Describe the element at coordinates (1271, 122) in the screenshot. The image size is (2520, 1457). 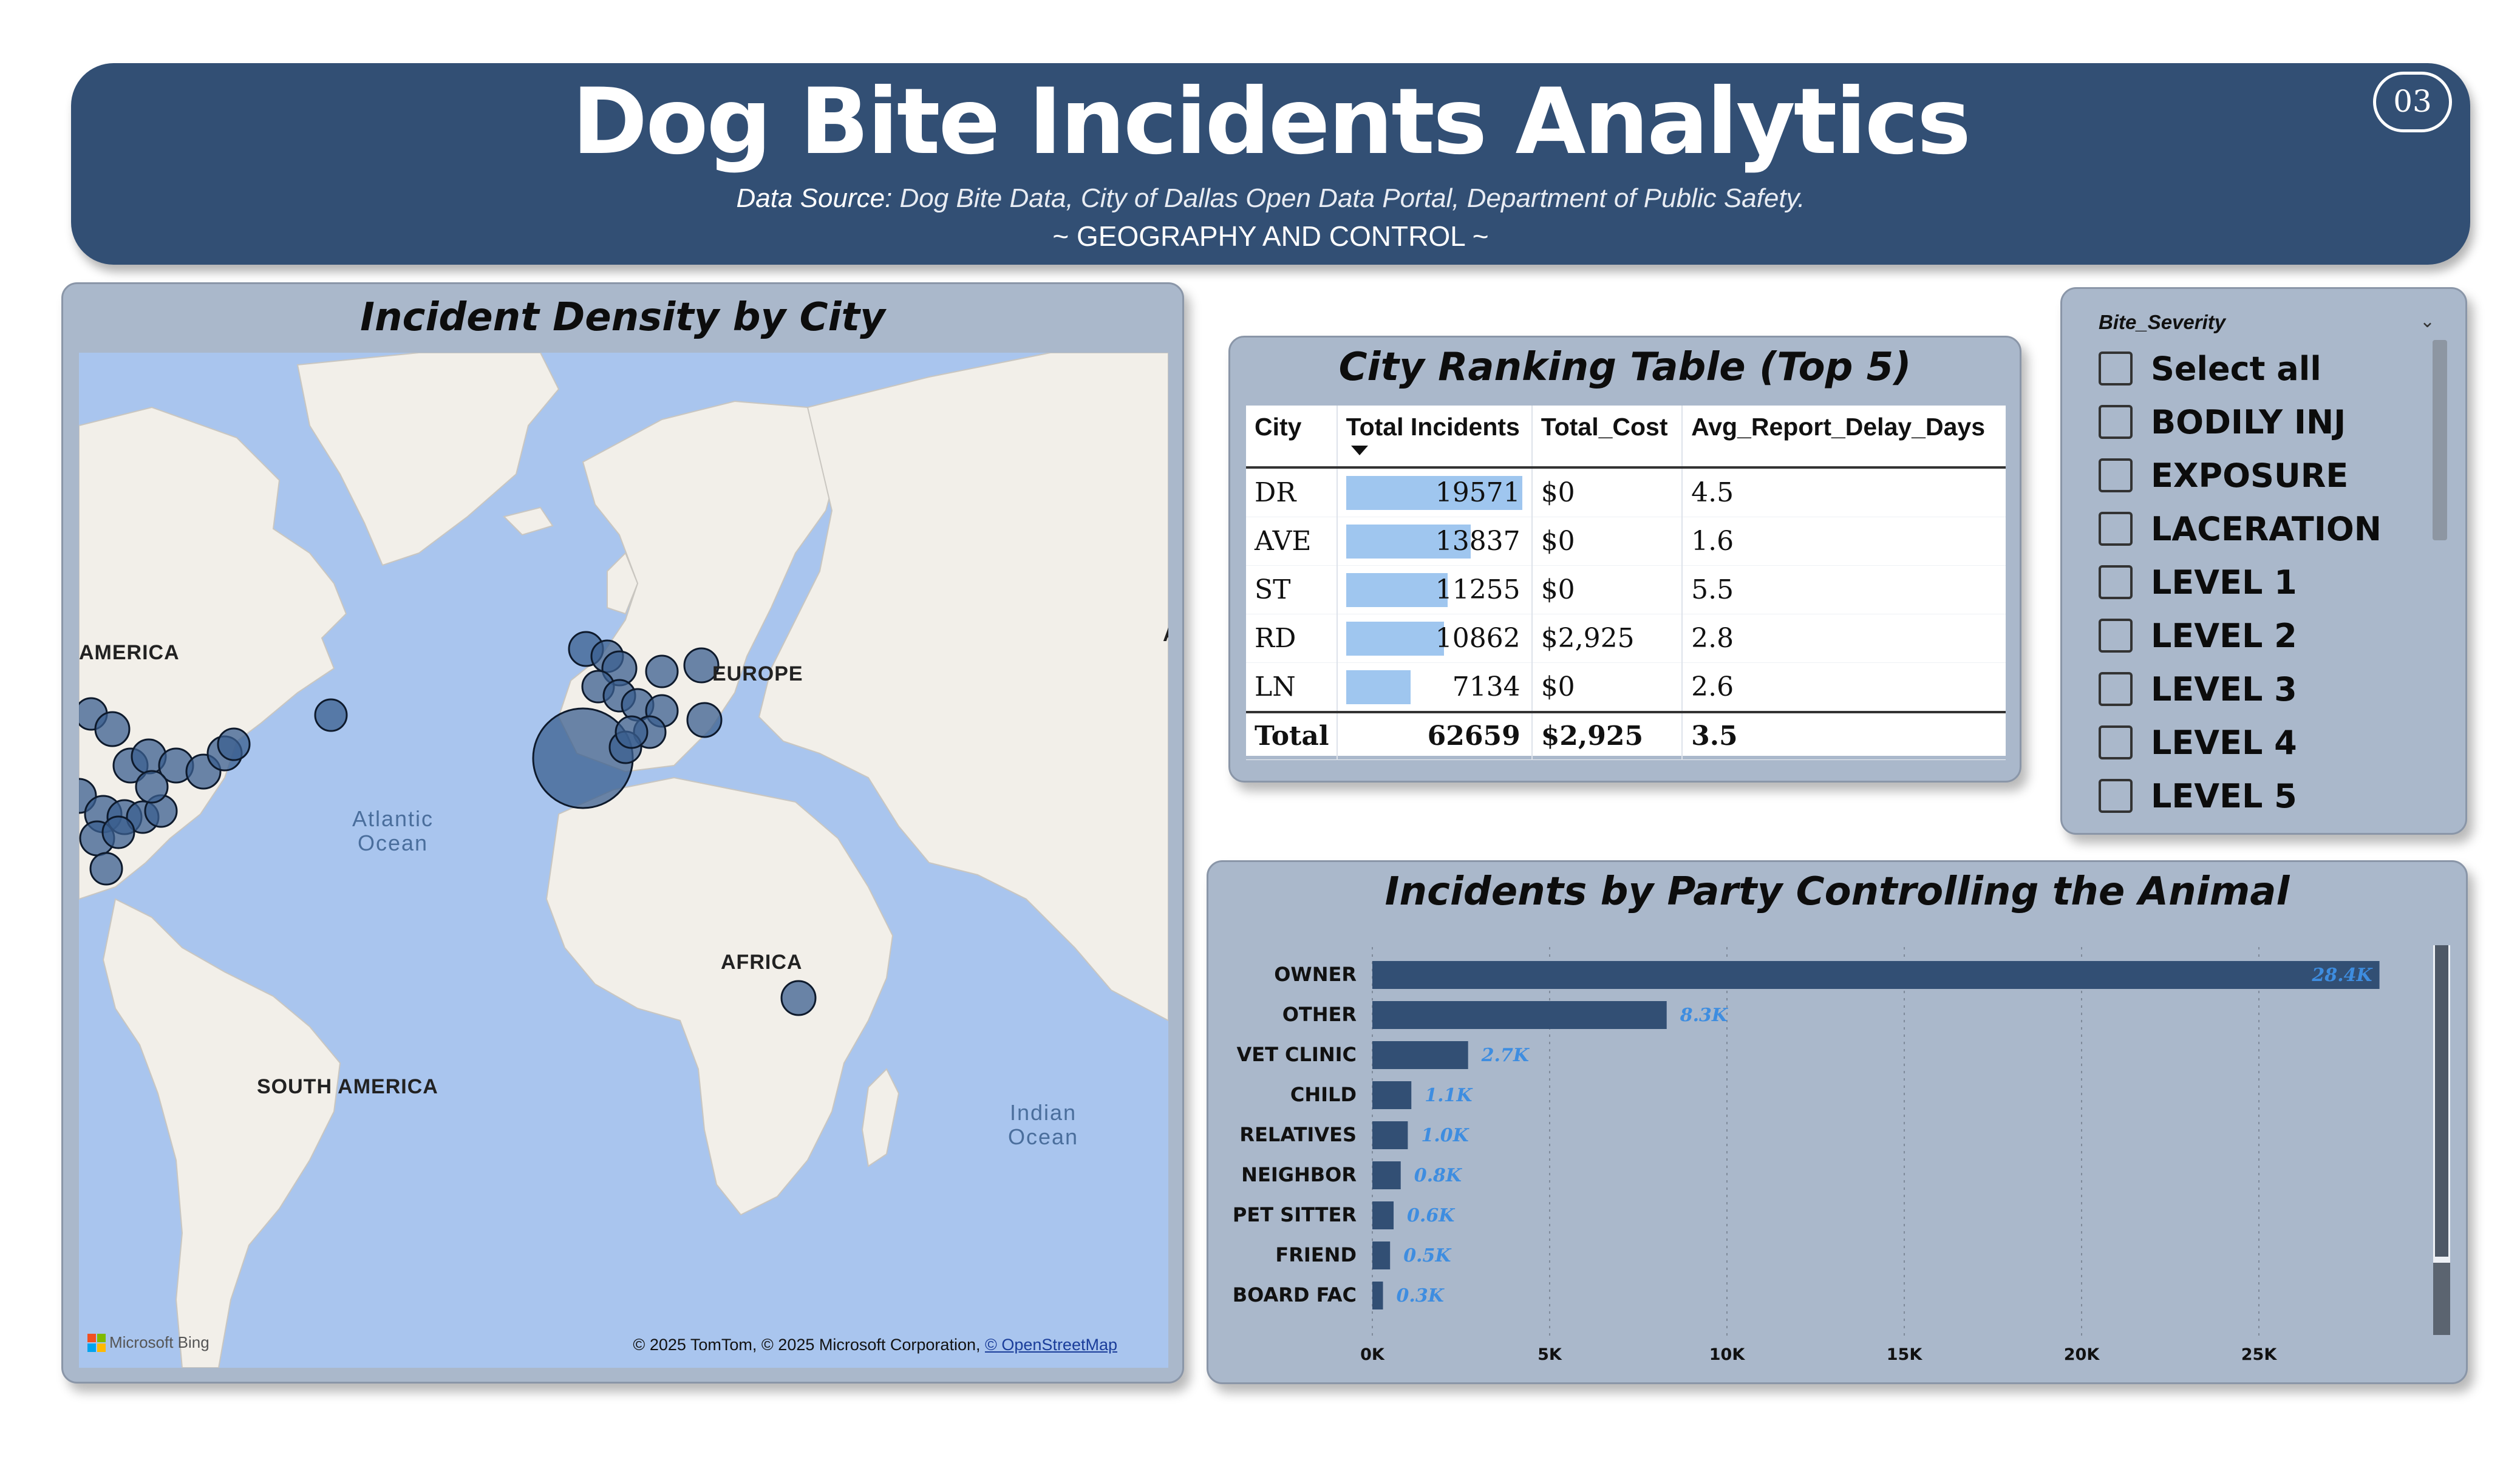
I see `dashboard-title: Dog Bite Incidents Analytics` at that location.